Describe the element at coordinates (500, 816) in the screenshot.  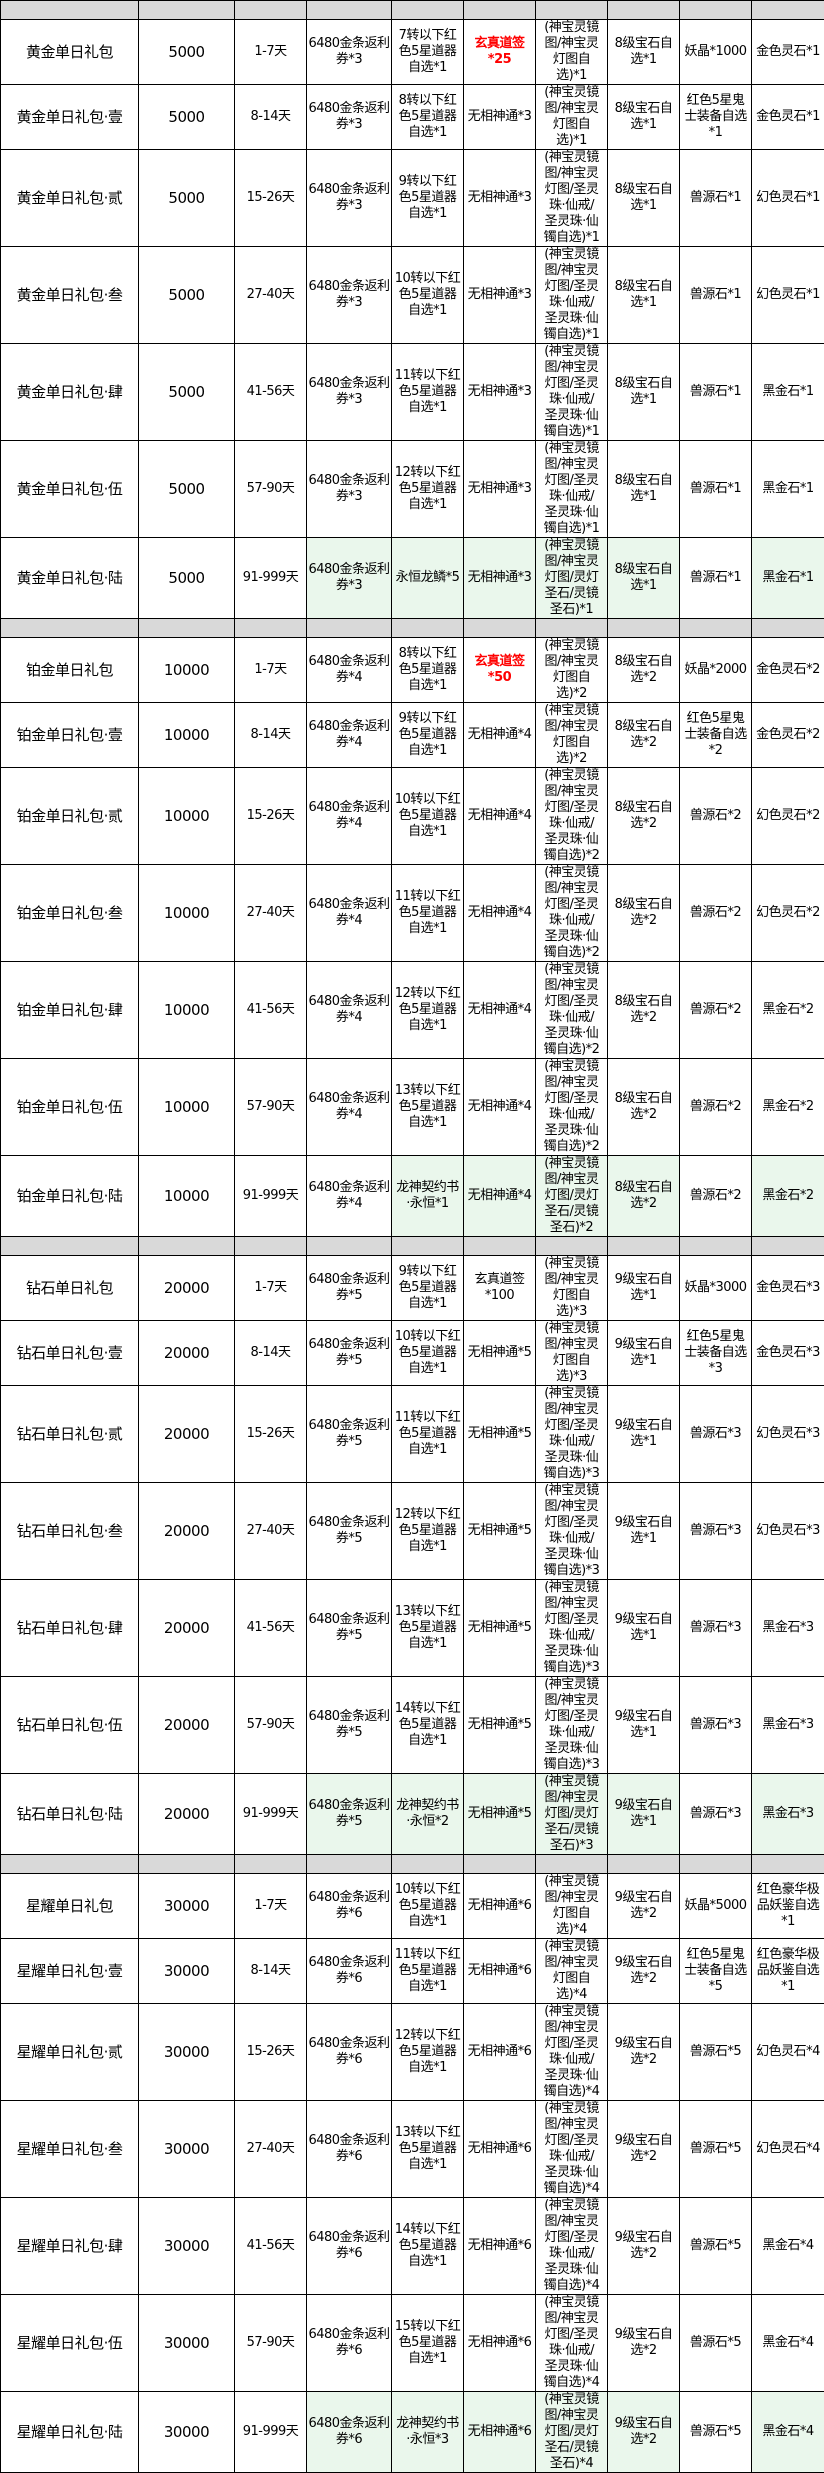
I see `cell-item-reward-2: 无相神通*4` at that location.